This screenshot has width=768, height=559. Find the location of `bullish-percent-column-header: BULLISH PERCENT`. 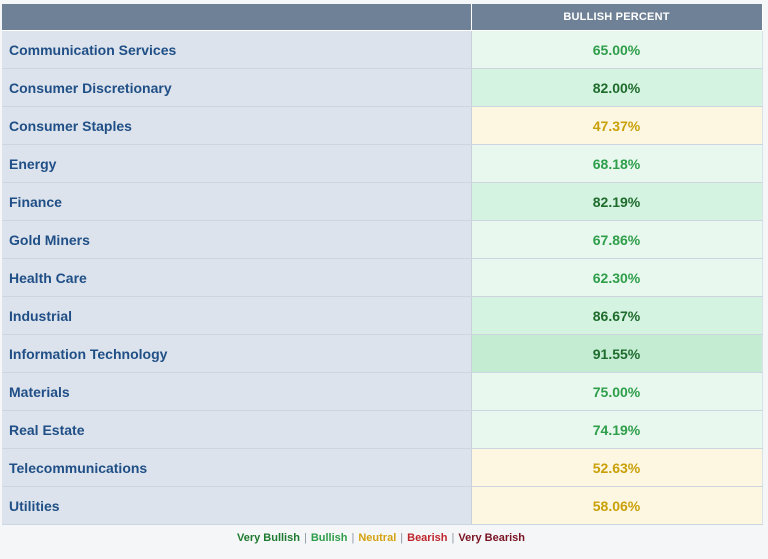

bullish-percent-column-header: BULLISH PERCENT is located at coordinates (617, 17).